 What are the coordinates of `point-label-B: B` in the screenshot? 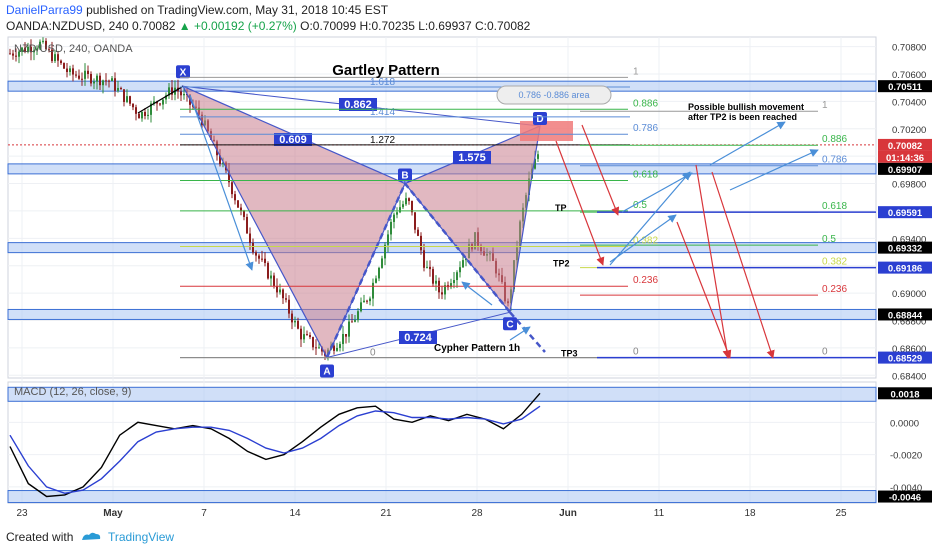 It's located at (404, 176).